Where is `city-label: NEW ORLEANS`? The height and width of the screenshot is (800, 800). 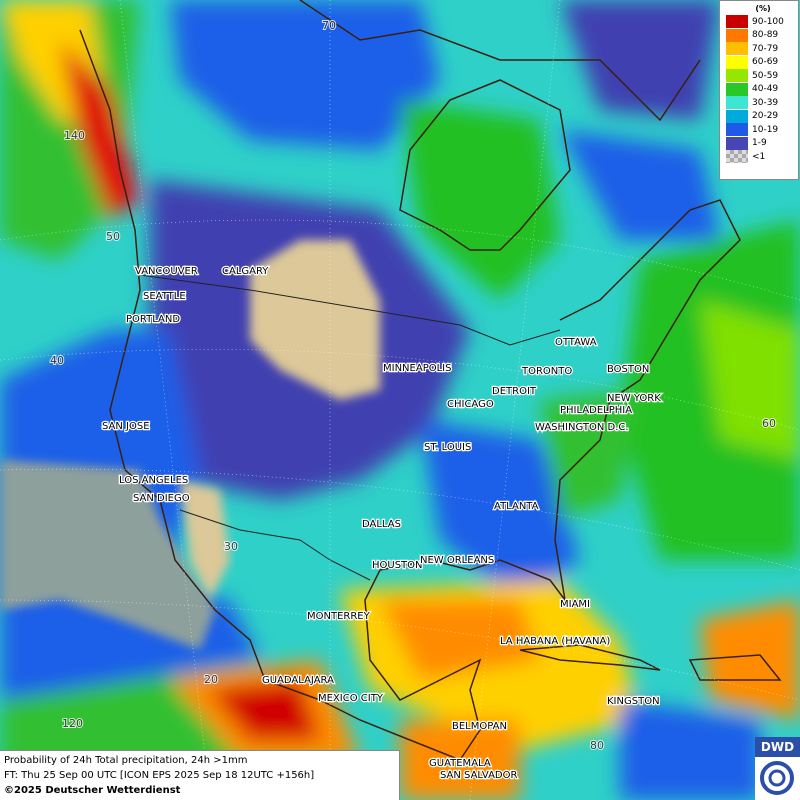
city-label: NEW ORLEANS is located at coordinates (457, 560).